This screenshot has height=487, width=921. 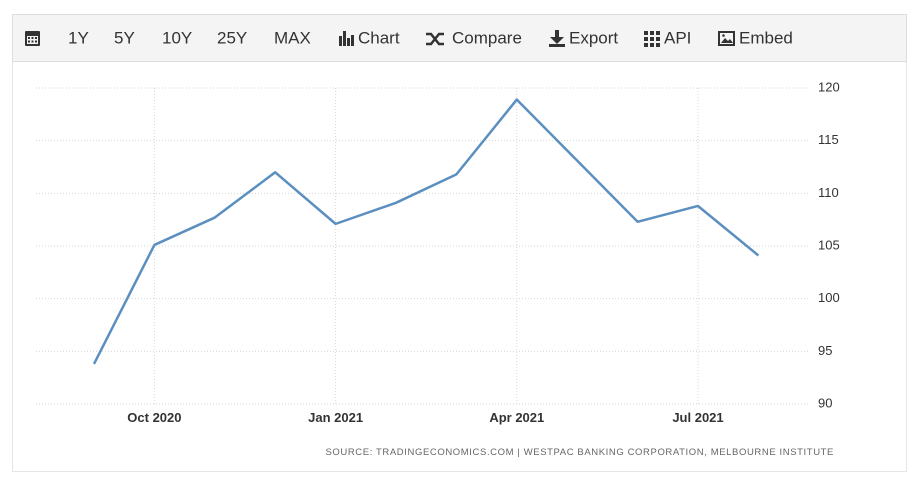 I want to click on calendar-icon, so click(x=32, y=38).